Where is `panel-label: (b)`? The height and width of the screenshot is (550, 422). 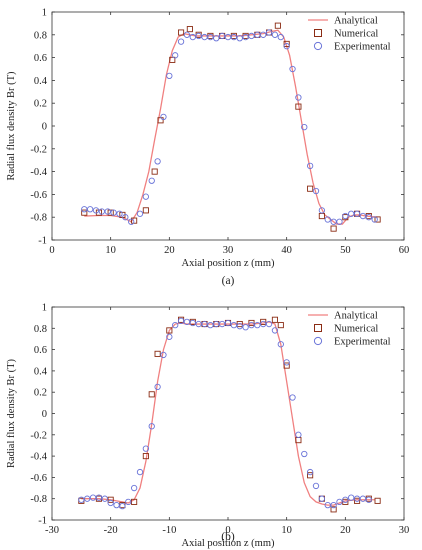 panel-label: (b) is located at coordinates (228, 537).